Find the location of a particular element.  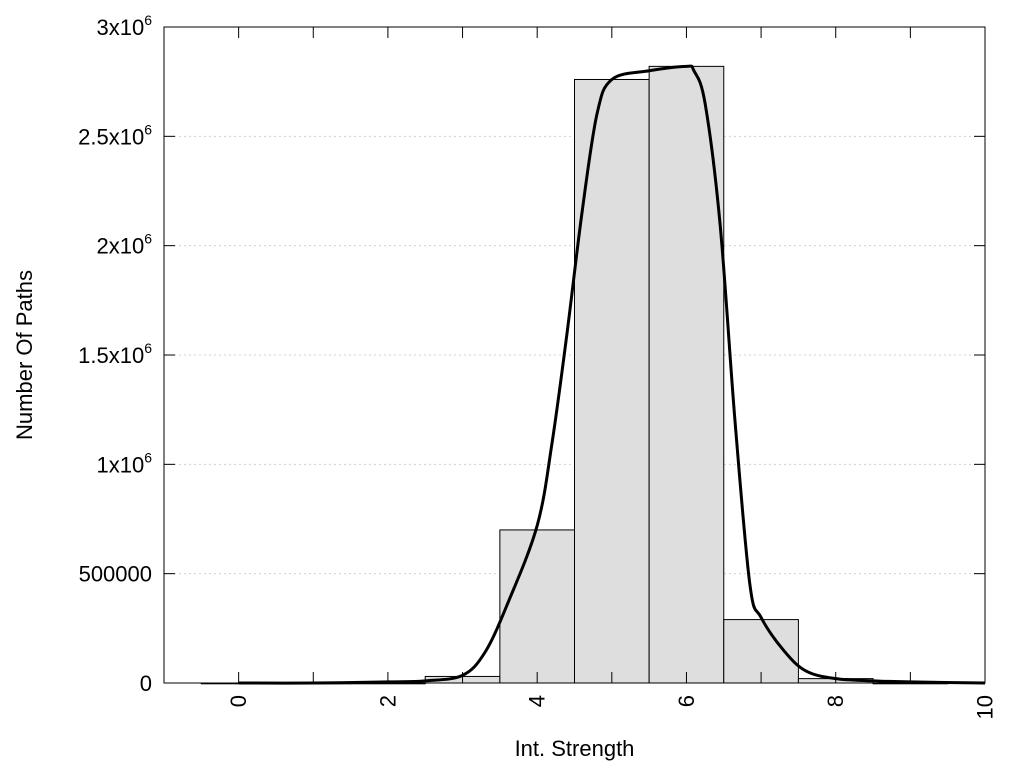

x-tick-label: 4 is located at coordinates (537, 701).